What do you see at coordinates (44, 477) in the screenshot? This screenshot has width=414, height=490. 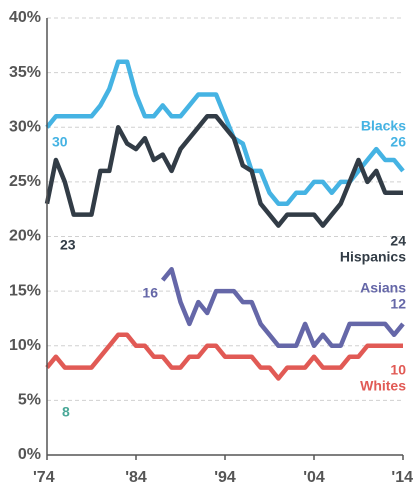 I see `x-tick-label: '74` at bounding box center [44, 477].